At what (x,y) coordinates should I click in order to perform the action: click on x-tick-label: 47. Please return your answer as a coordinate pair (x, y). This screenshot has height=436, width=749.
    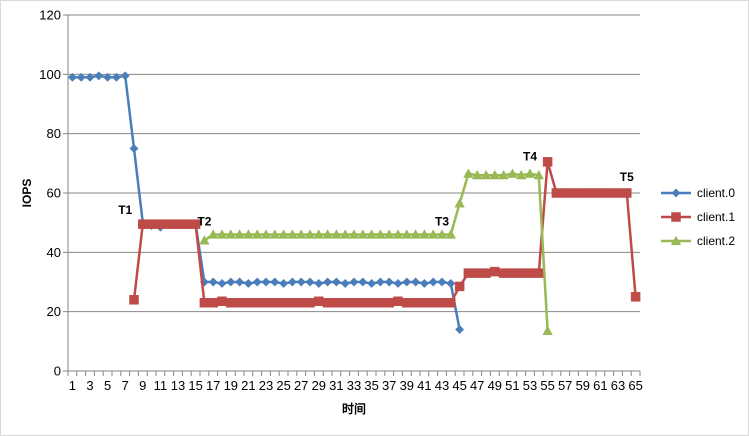
    Looking at the image, I should click on (477, 385).